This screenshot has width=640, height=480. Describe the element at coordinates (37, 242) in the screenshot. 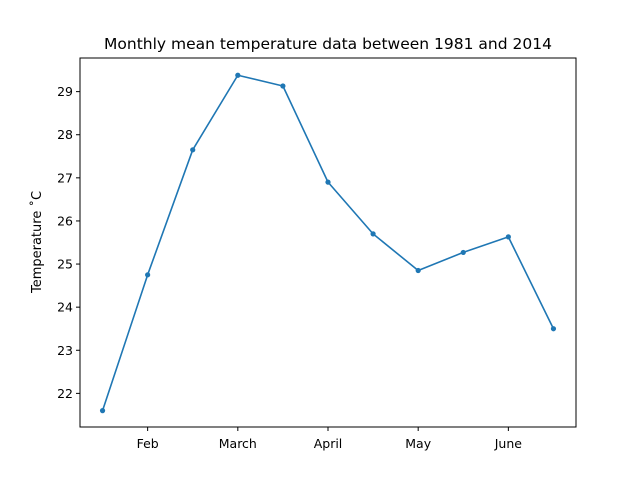

I see `y-axis-label: Temperature ˚C` at that location.